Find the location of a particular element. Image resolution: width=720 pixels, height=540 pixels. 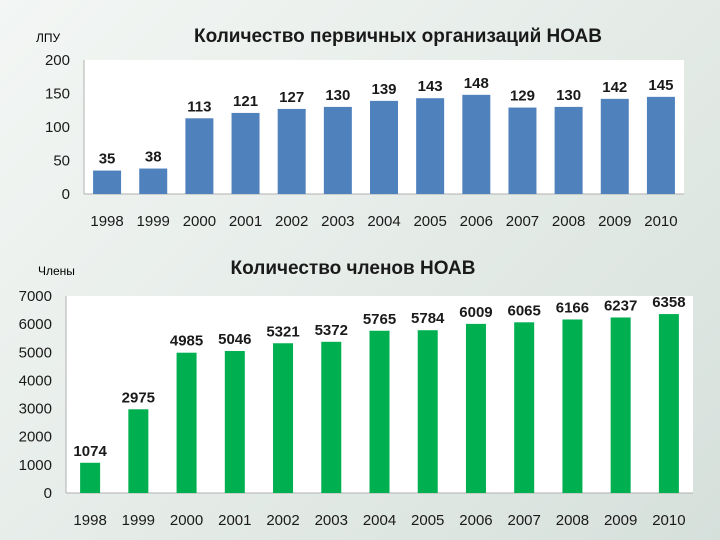

corner-label: ЛПУ is located at coordinates (48, 38).